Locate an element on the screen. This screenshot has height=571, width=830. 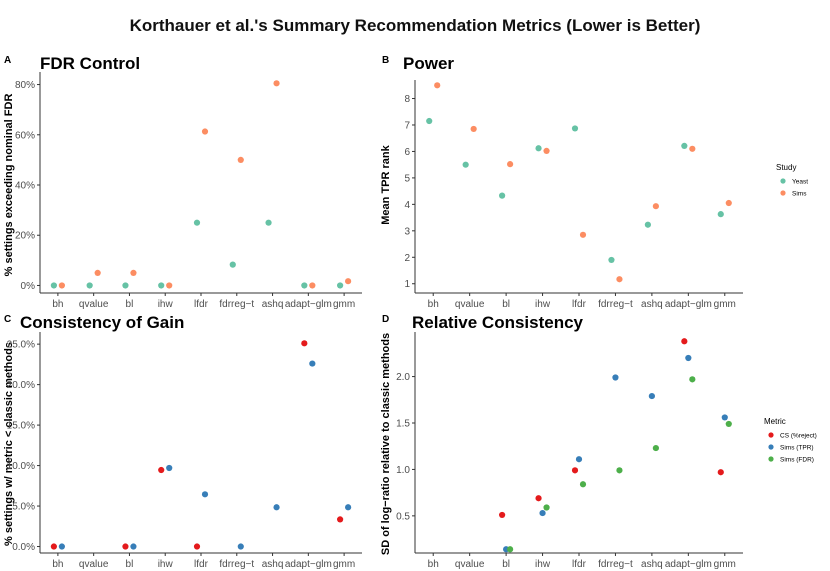
panel-c-y-tick-label: 0.0% is located at coordinates (23, 547).